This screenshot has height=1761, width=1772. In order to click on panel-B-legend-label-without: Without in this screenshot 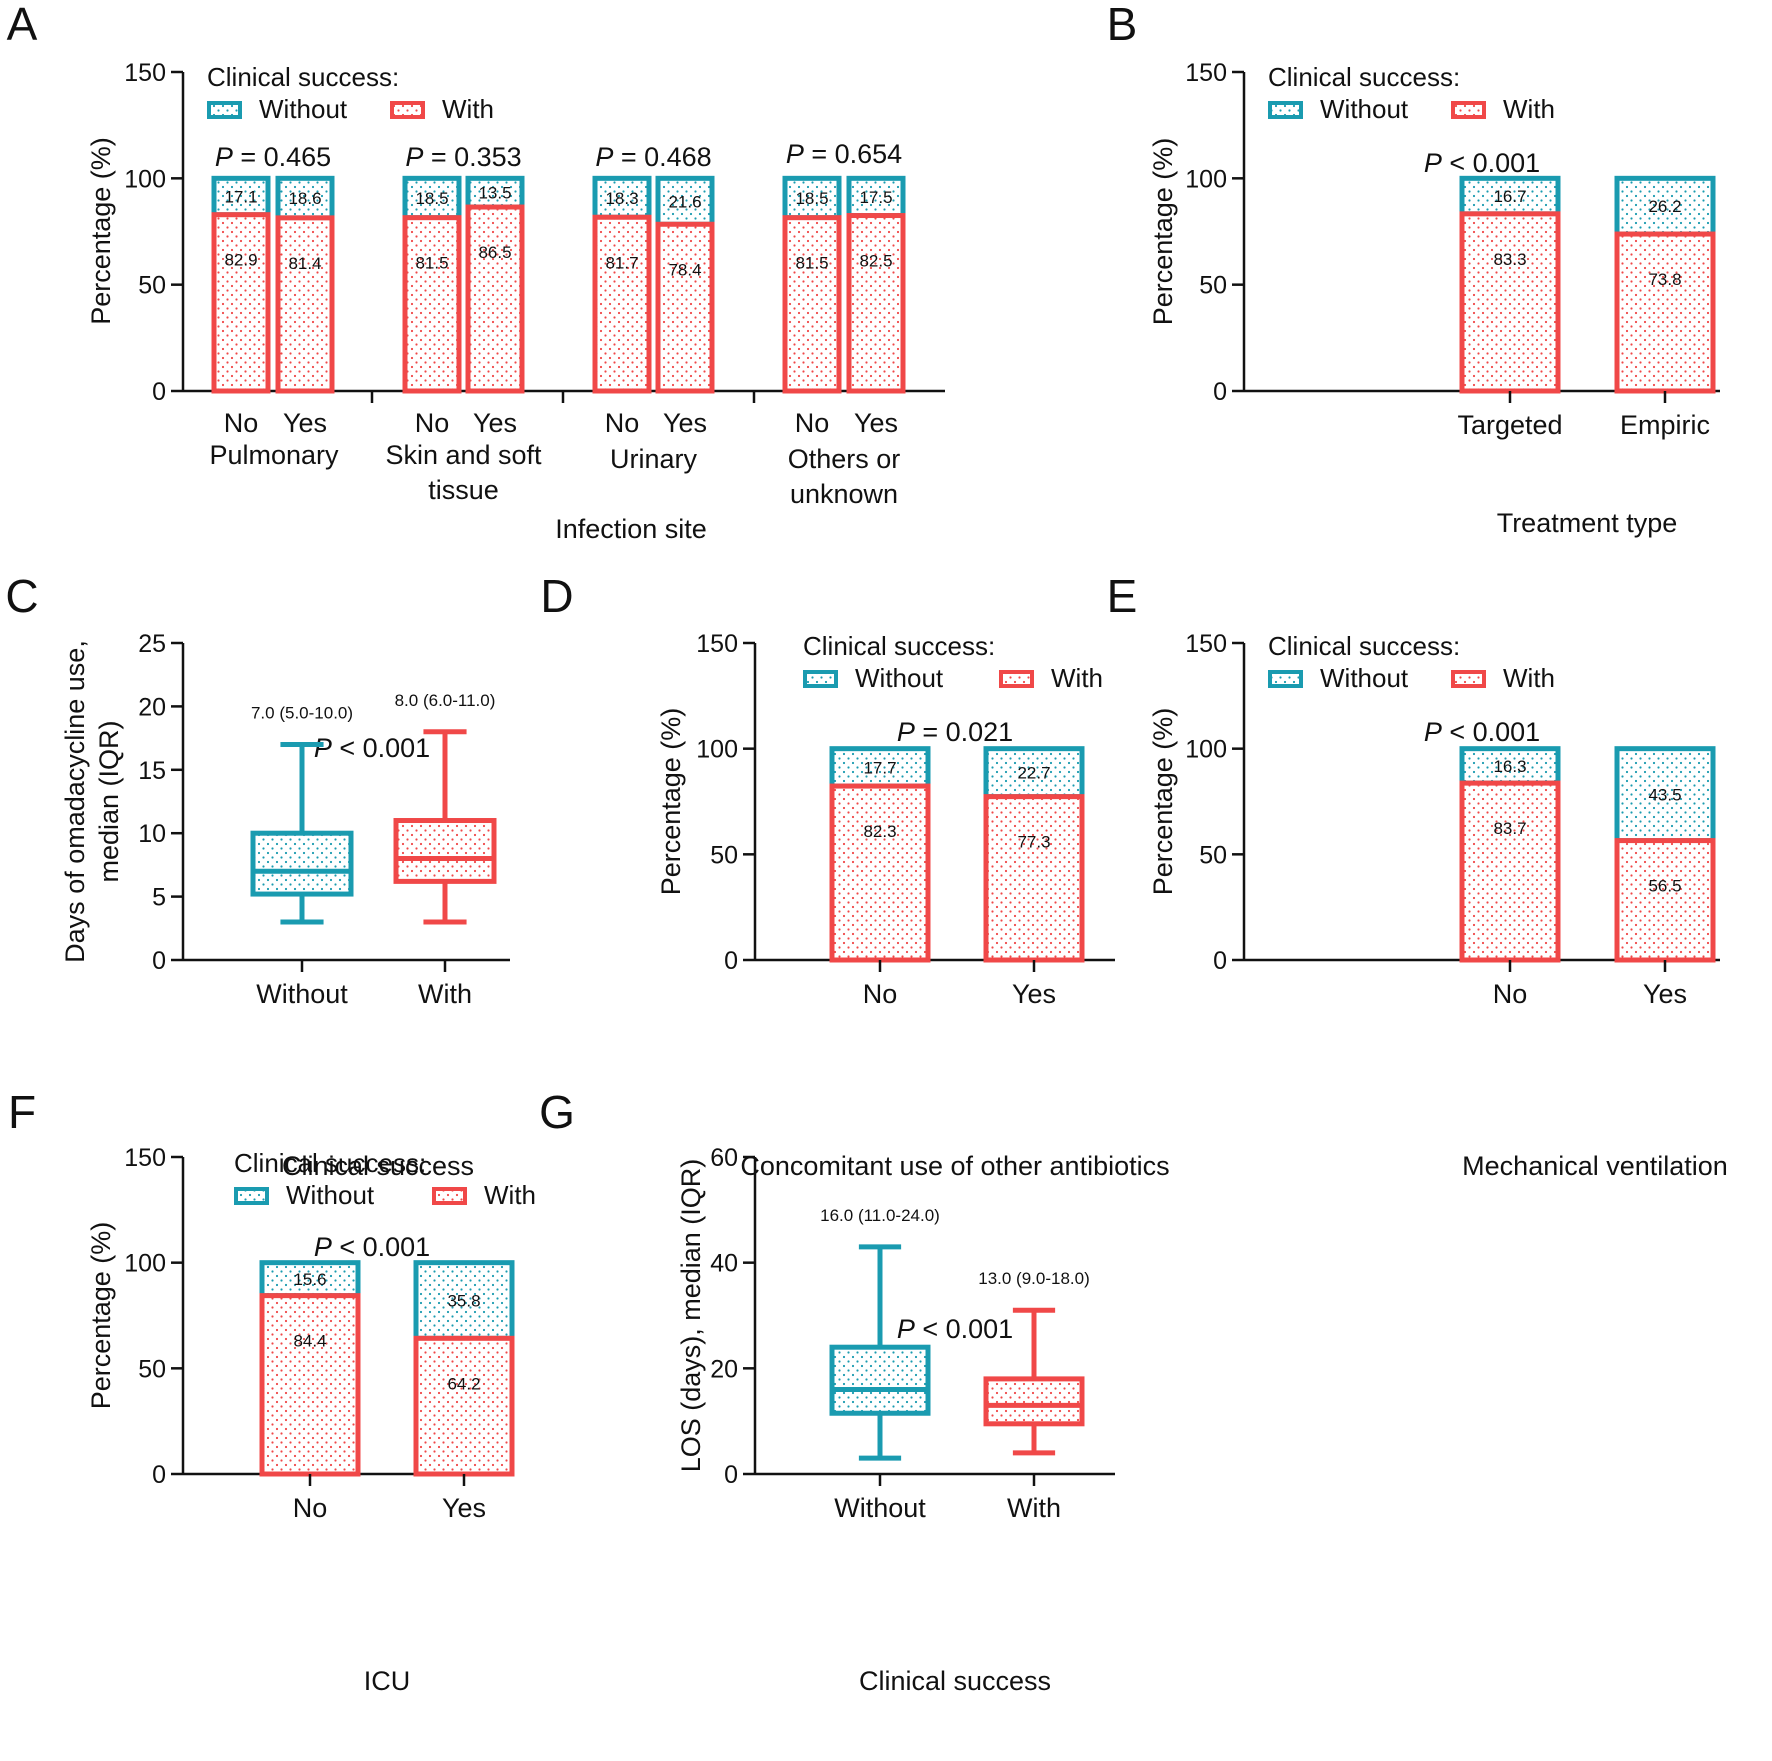, I will do `click(1364, 109)`.